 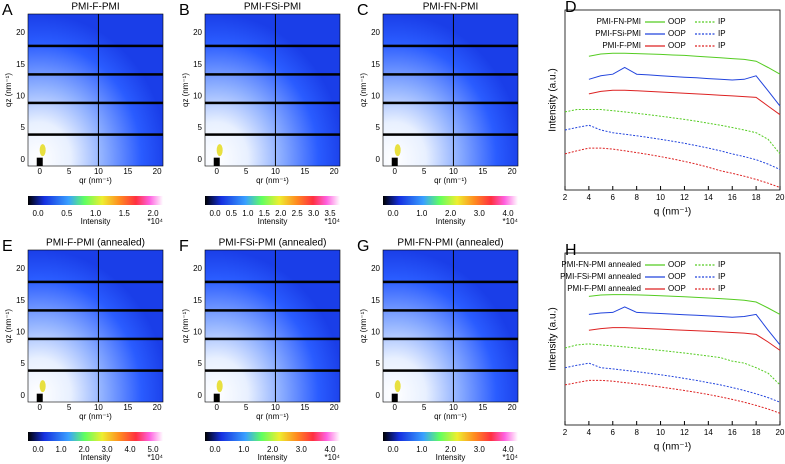 I want to click on panel-letter: A, so click(x=7, y=10).